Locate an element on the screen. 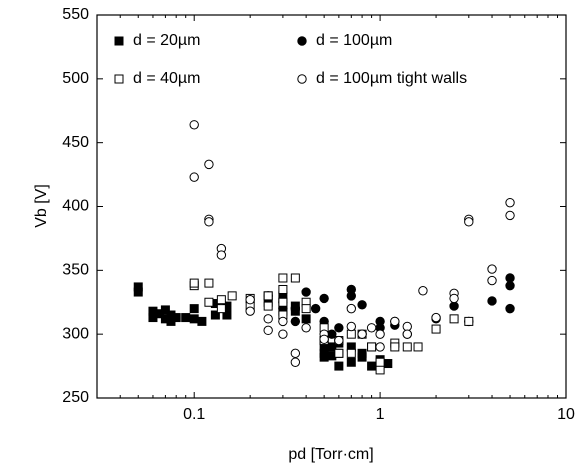  y-tick-label: 500 is located at coordinates (75, 78).